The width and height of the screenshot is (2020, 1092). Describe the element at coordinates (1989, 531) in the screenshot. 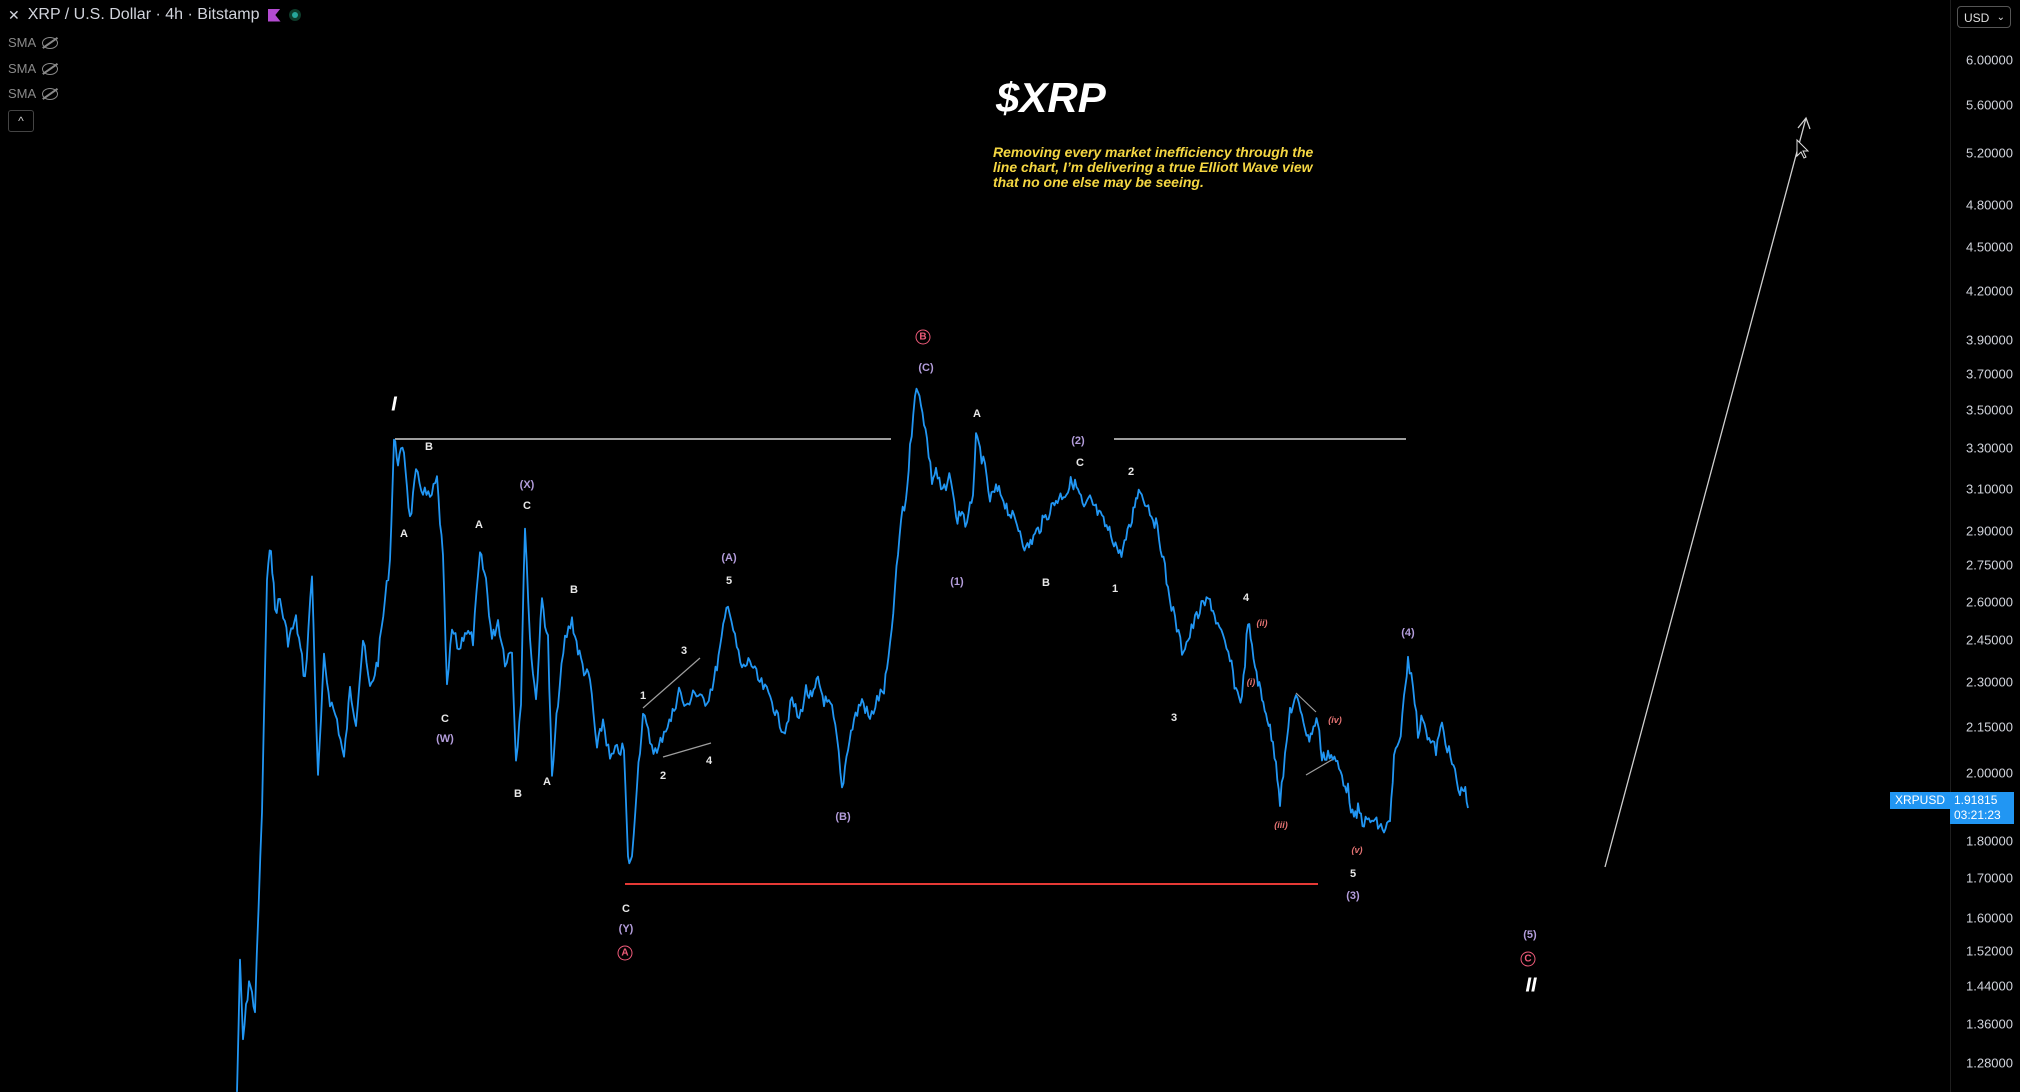

I see `price-tick: 2.90000` at that location.